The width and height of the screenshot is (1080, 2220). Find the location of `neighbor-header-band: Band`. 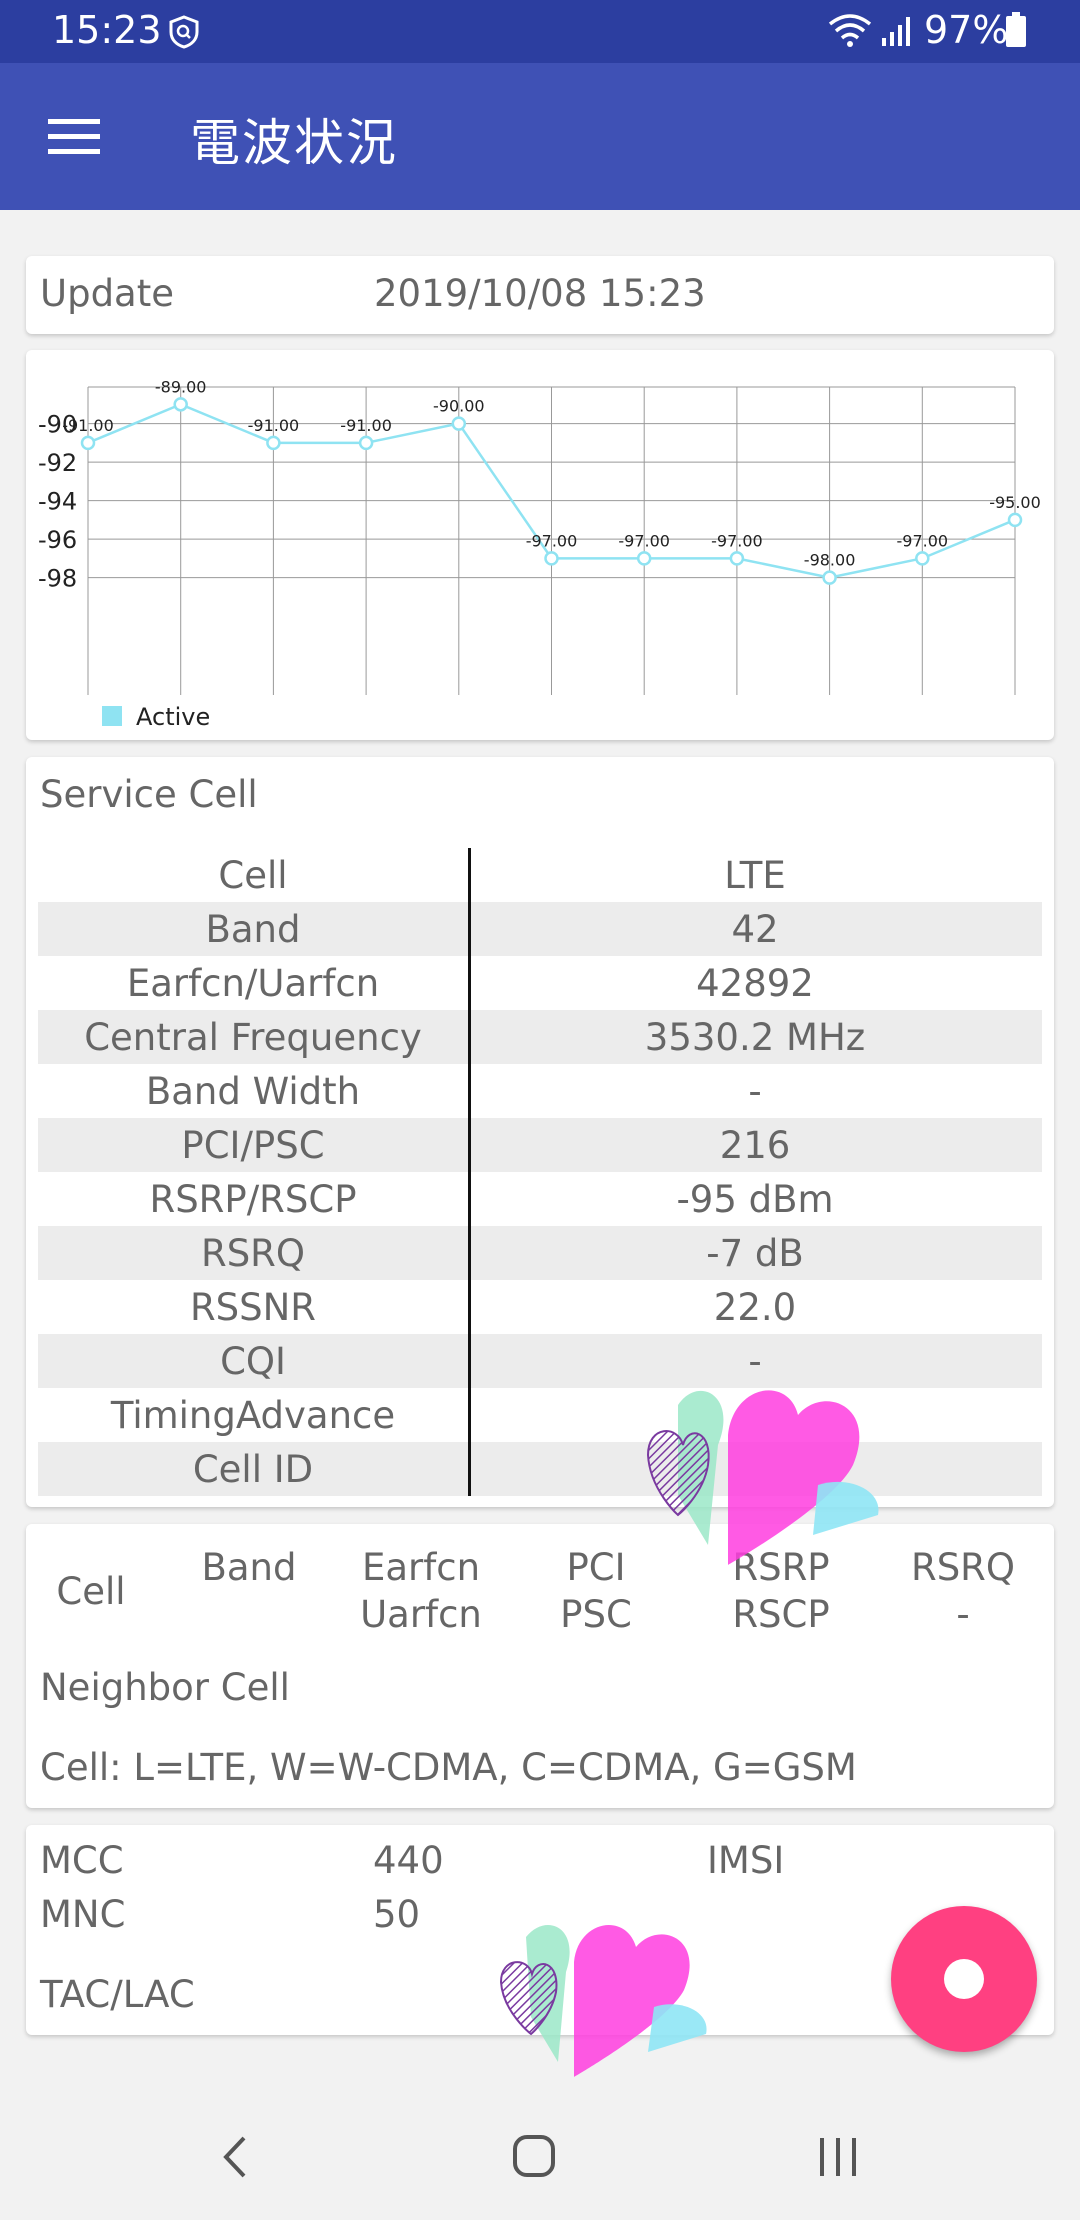

neighbor-header-band: Band is located at coordinates (249, 1567).